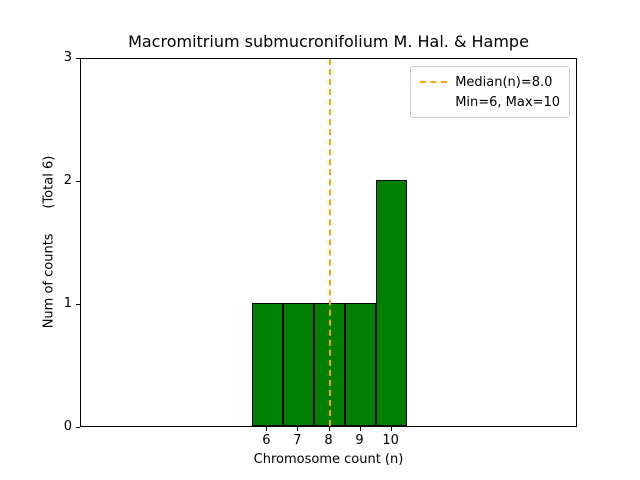 This screenshot has width=640, height=480. I want to click on x-axis-label: Chromosome count (n), so click(328, 459).